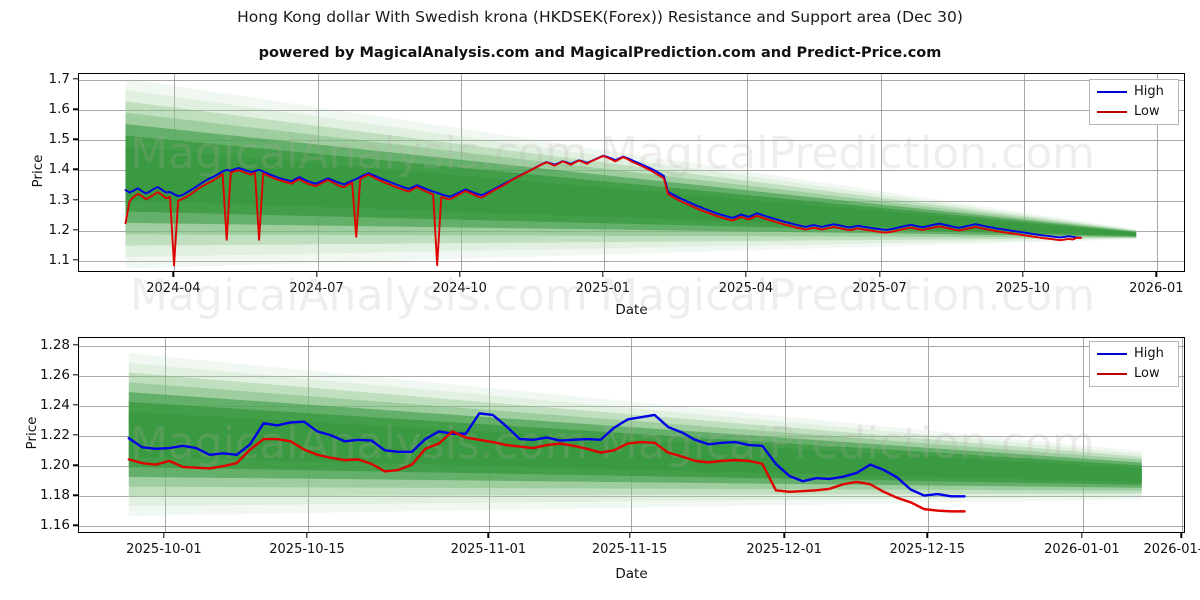 This screenshot has width=1200, height=600. What do you see at coordinates (59, 199) in the screenshot?
I see `y-axis-tick-label: 1.3` at bounding box center [59, 199].